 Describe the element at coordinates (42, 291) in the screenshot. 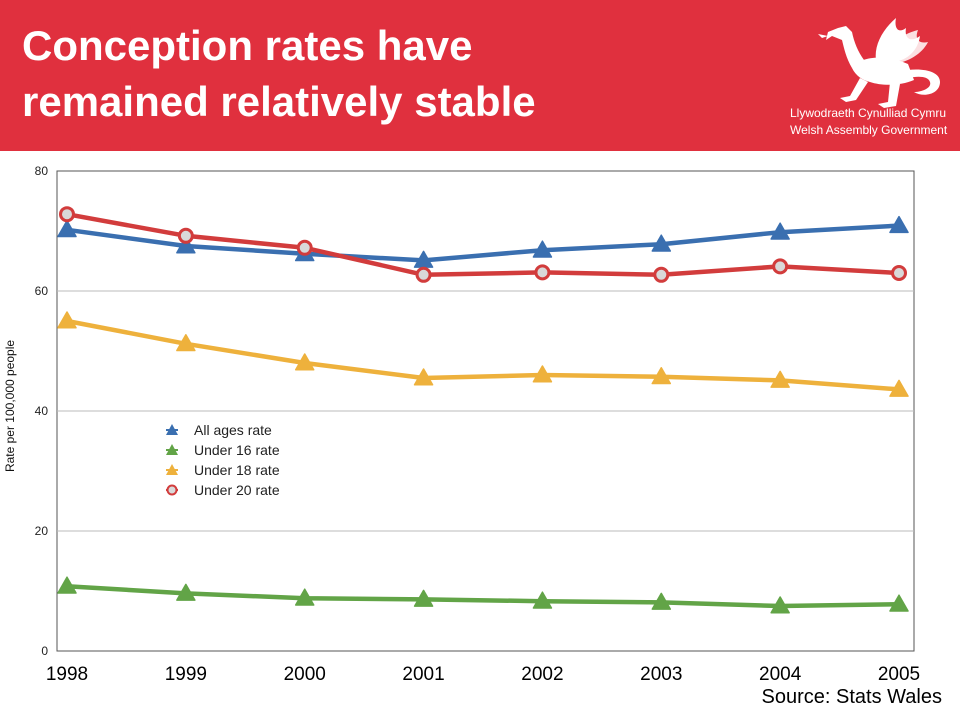

I see `y-tick-label: 60` at that location.